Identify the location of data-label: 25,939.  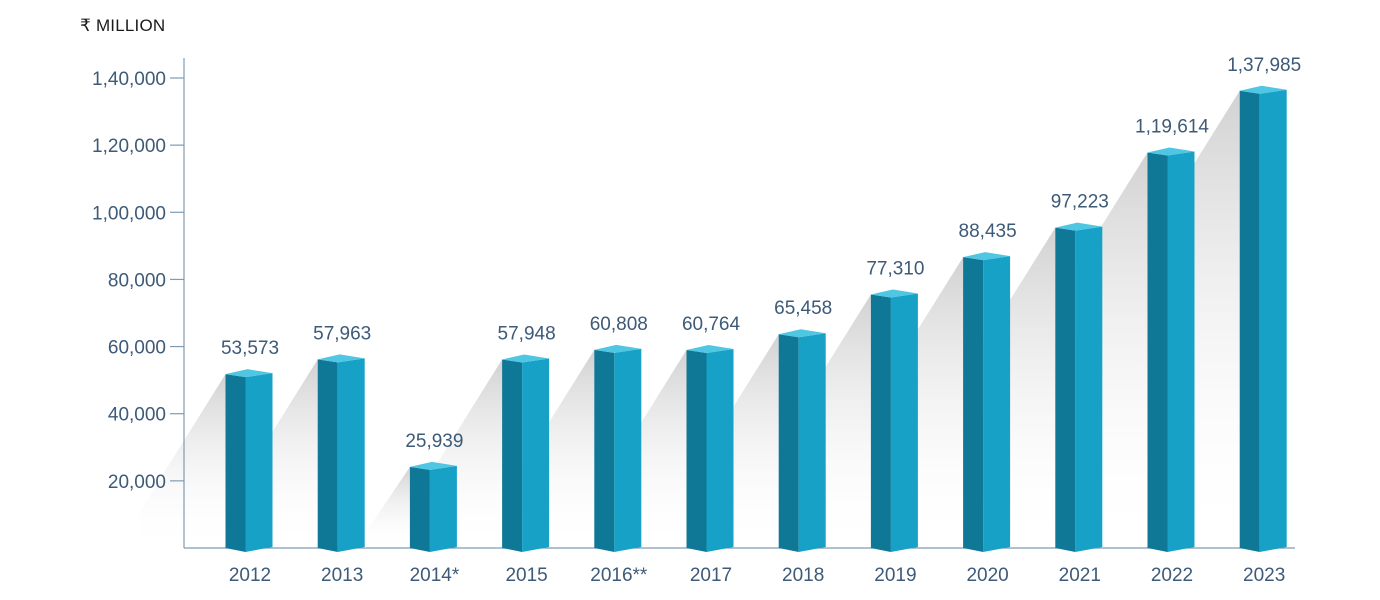
(434, 441).